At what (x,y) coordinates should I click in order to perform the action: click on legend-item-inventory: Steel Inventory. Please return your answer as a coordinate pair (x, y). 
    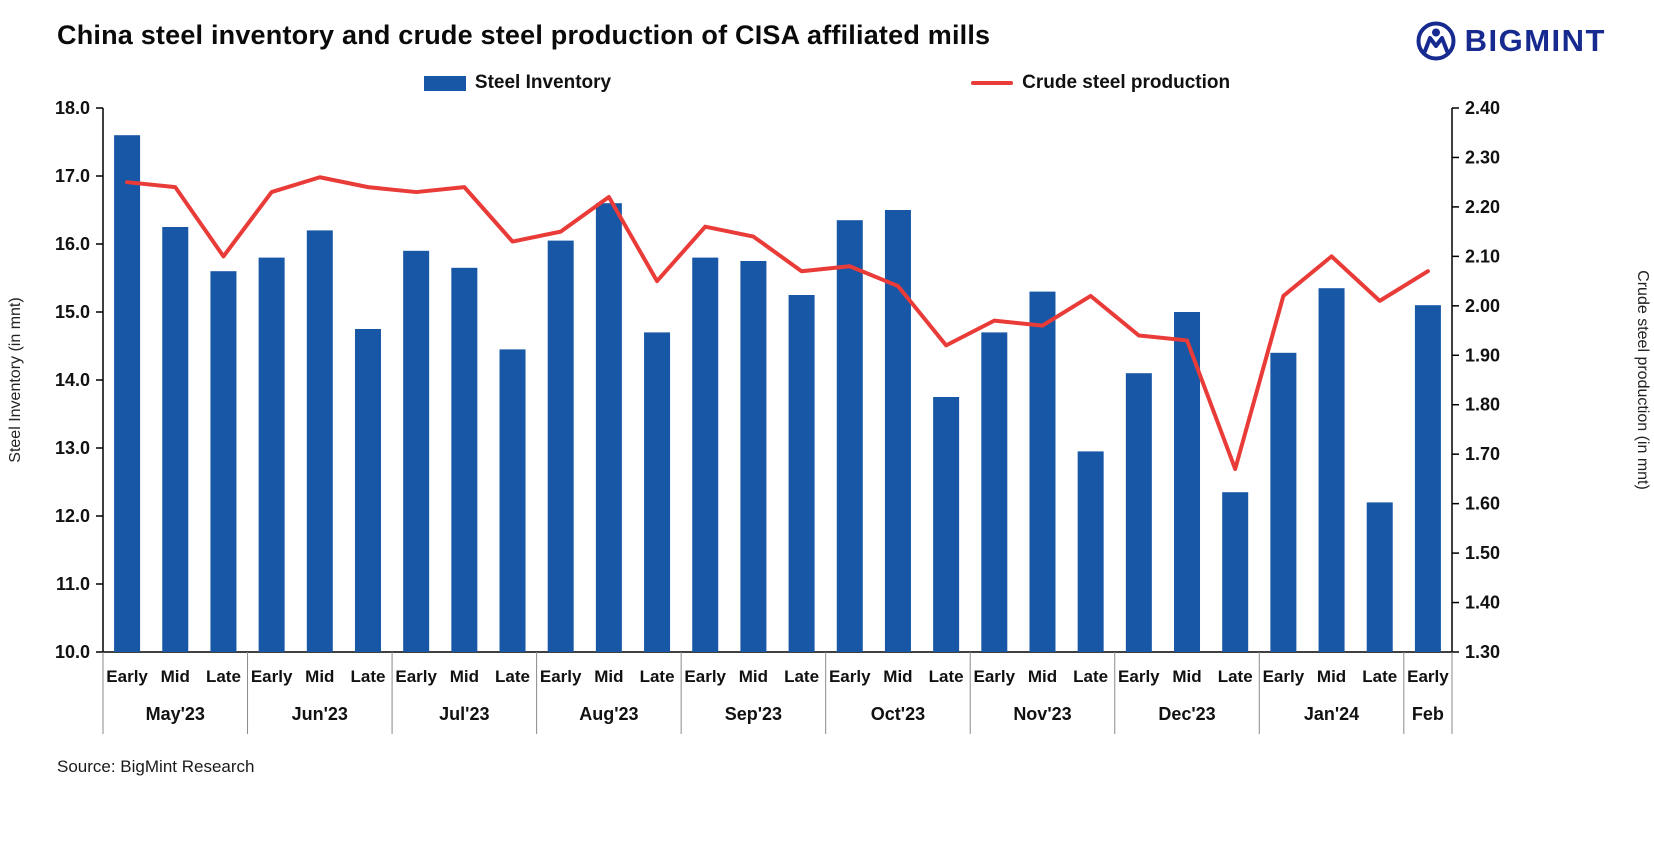
    Looking at the image, I should click on (517, 83).